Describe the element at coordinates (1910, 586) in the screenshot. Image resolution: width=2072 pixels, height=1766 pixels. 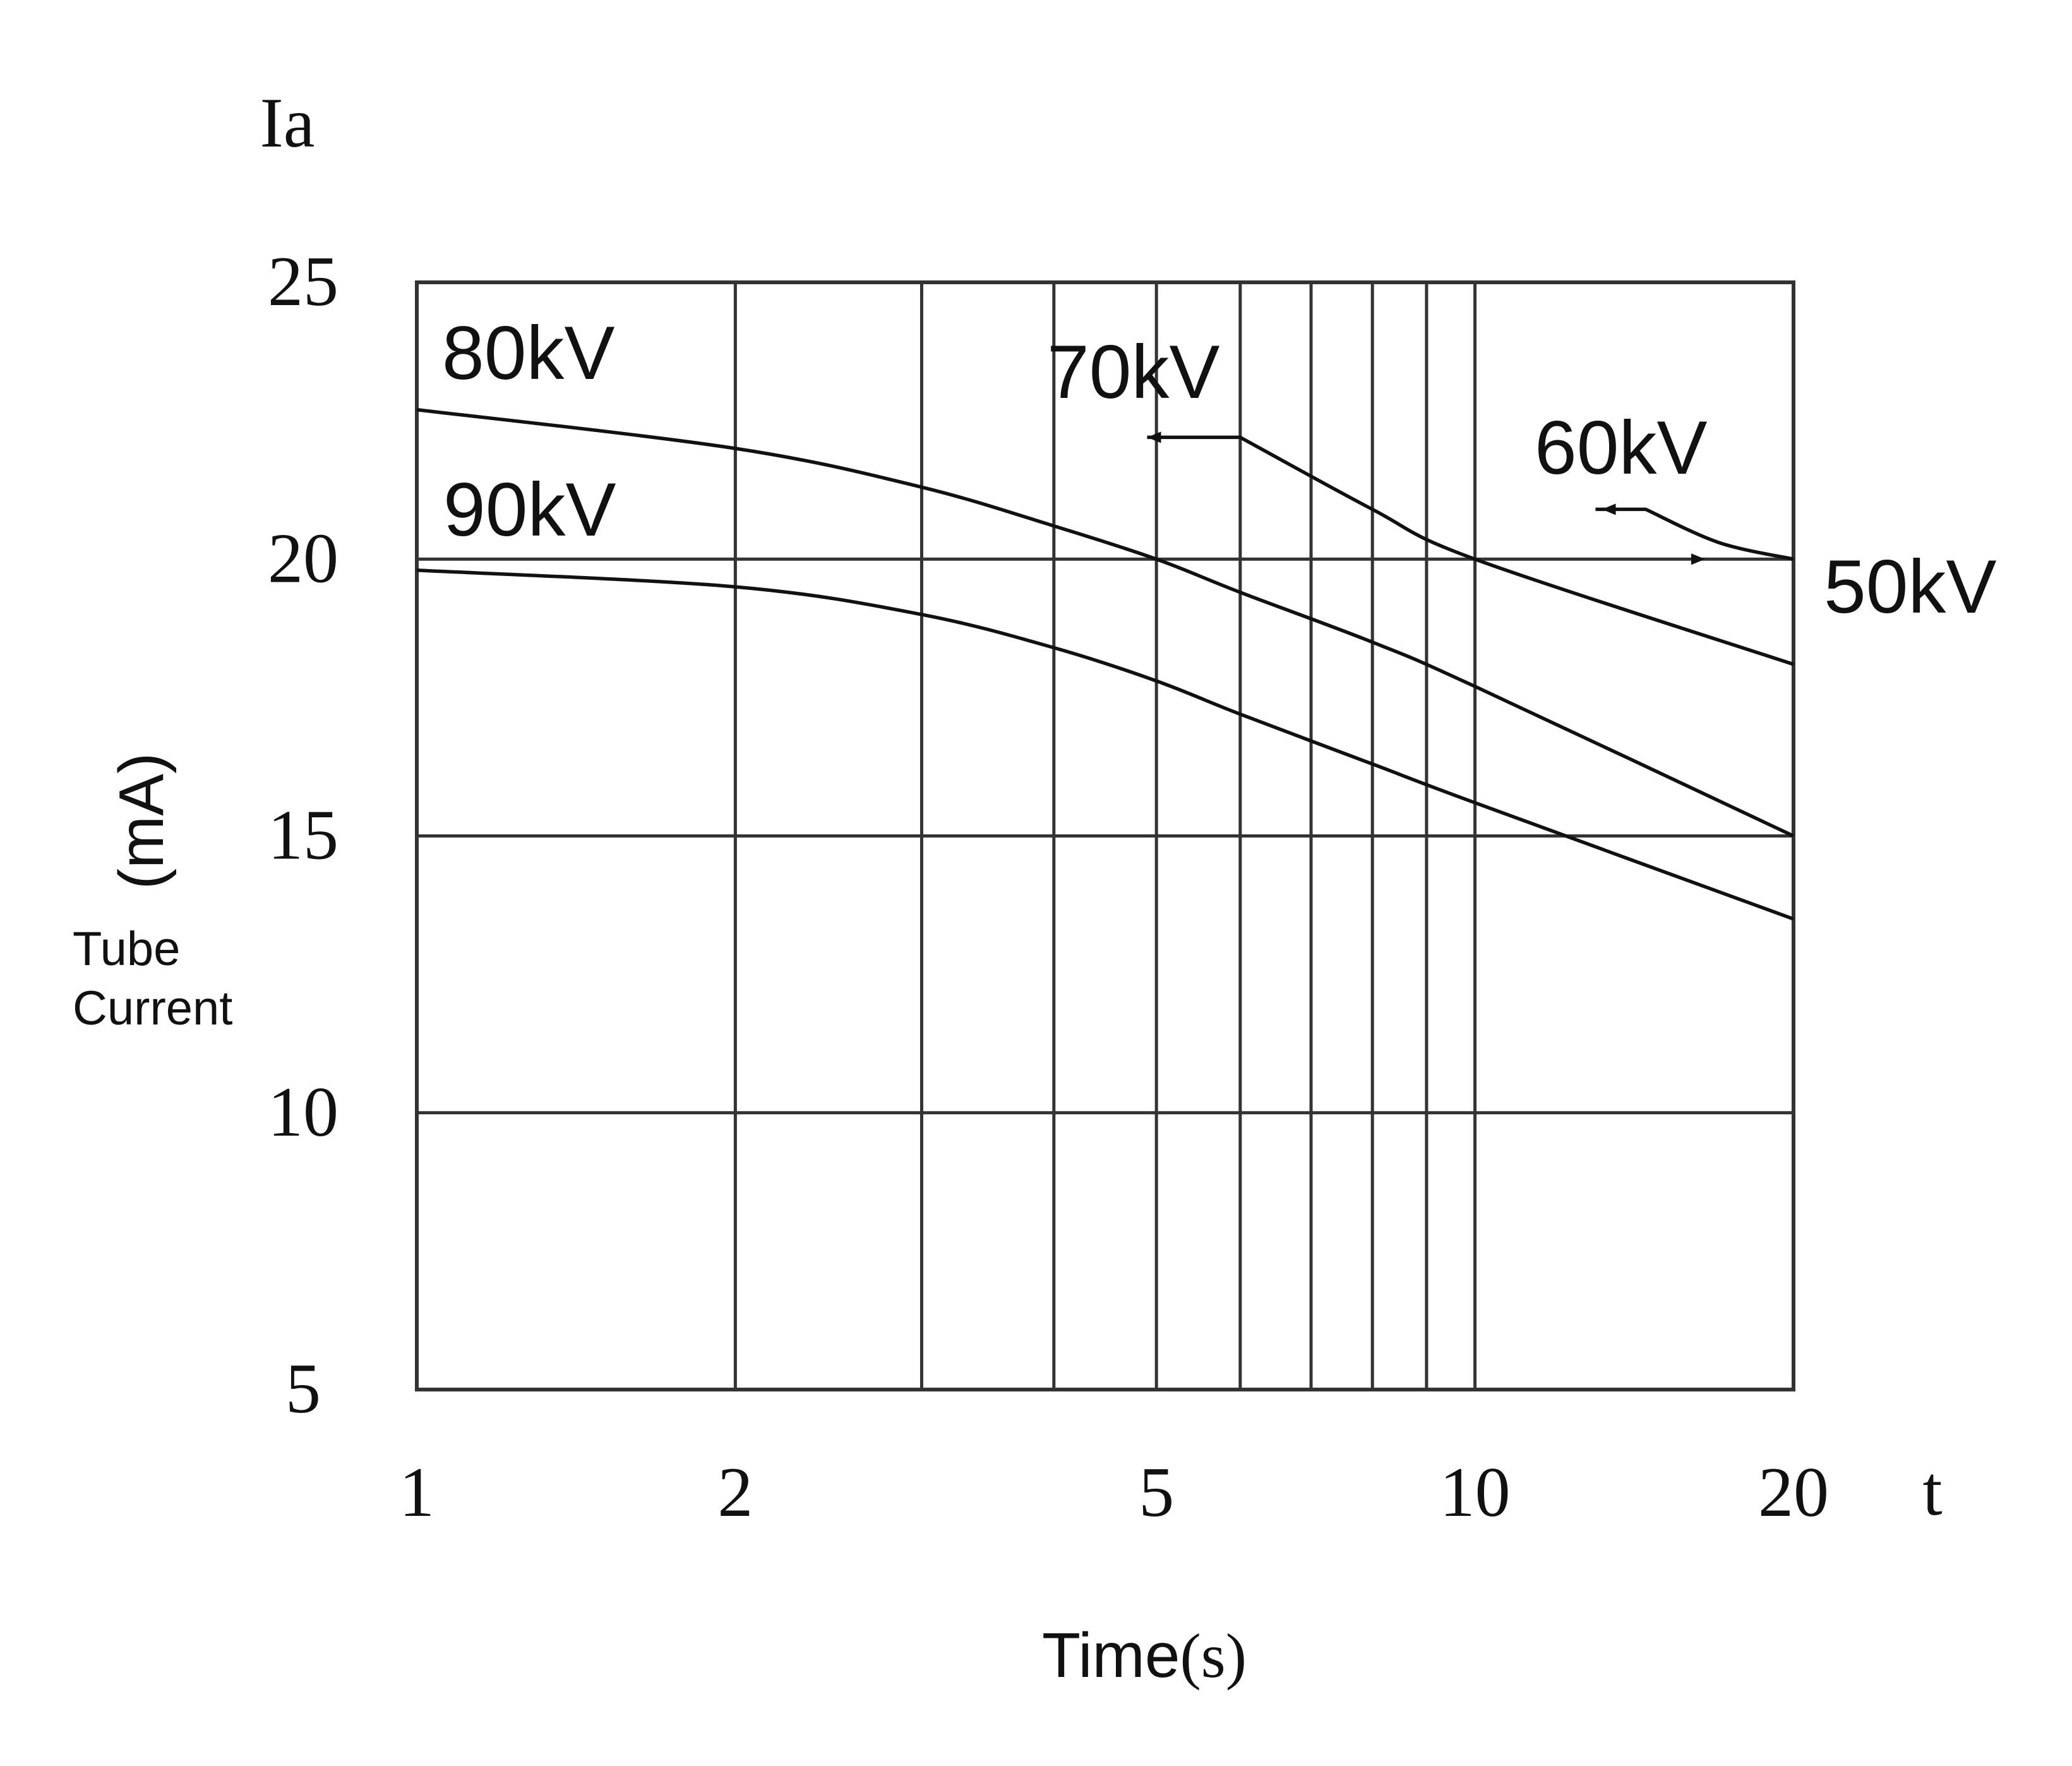
I see `series-label-50kv: 50kV` at that location.